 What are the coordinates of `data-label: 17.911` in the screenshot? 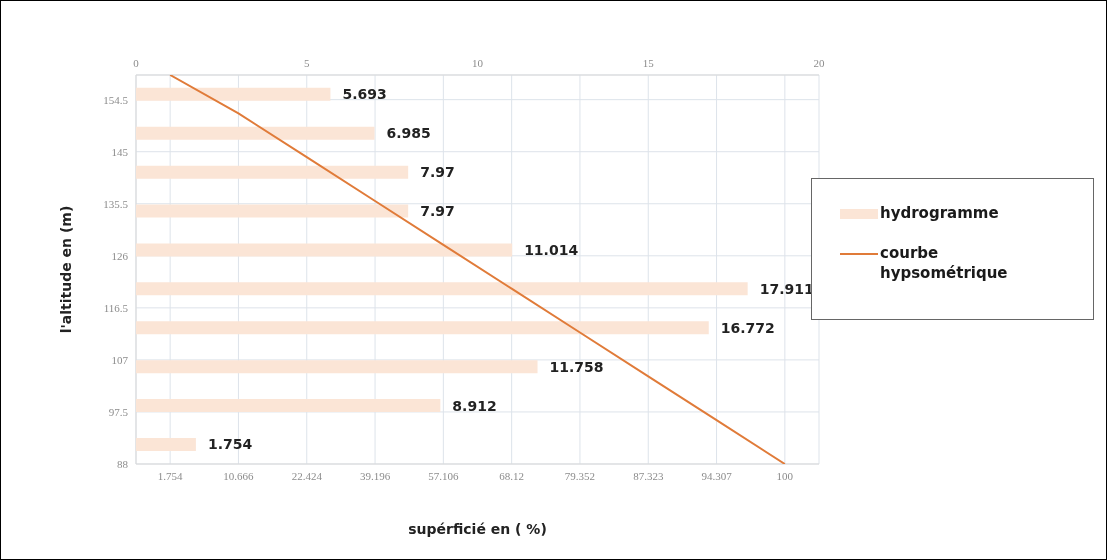 It's located at (786, 288).